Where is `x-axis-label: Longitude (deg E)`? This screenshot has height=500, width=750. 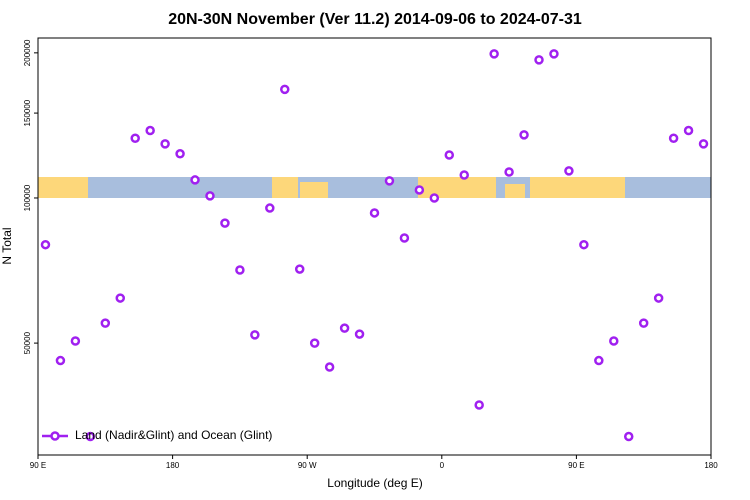
x-axis-label: Longitude (deg E) is located at coordinates (374, 483).